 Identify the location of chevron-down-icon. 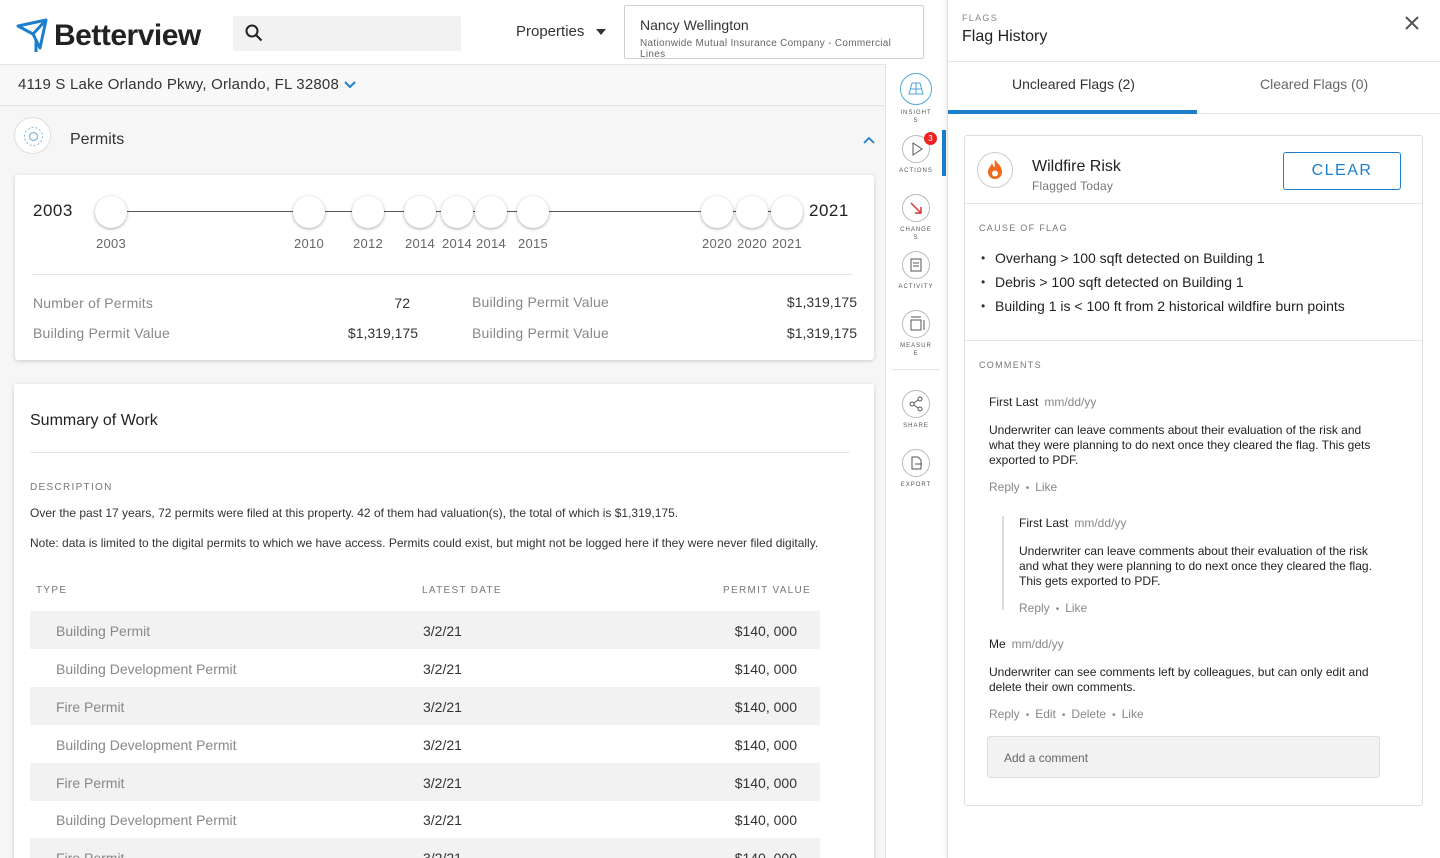
(350, 85).